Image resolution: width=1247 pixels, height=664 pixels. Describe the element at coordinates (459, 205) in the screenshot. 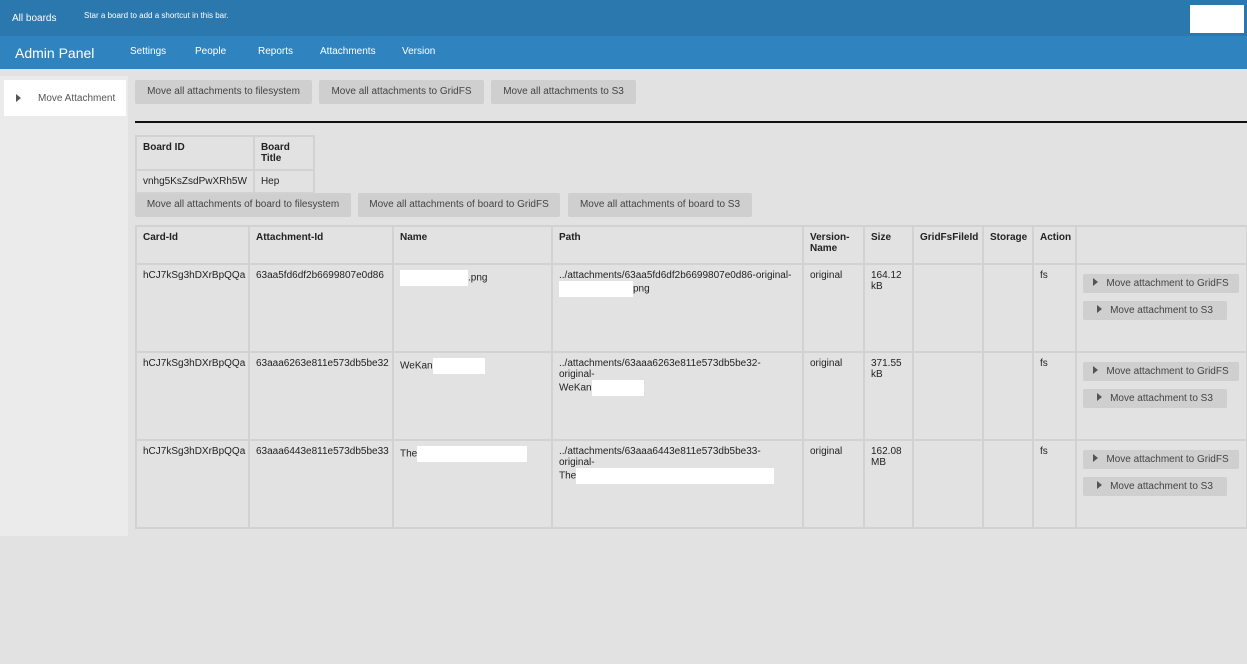

I see `button: Move all attachments of board to GridFS` at that location.